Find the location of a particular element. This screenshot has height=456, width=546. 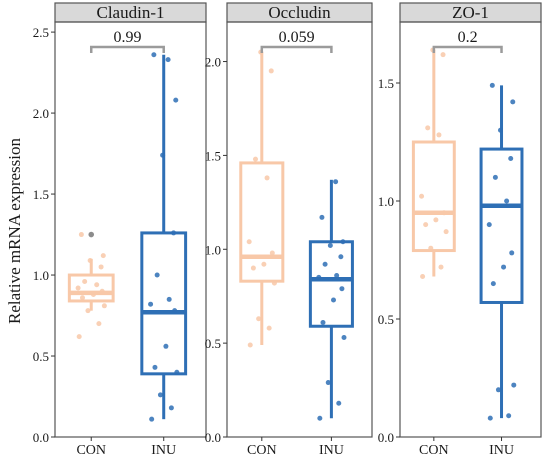

significance-bracket is located at coordinates (127, 49).